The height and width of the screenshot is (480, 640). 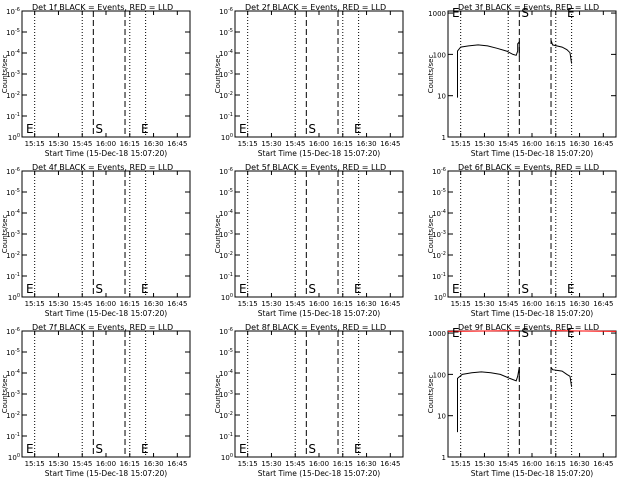 I want to click on panel-title: Det 5f BLACK = Events, RED = LLD, so click(x=315, y=167).